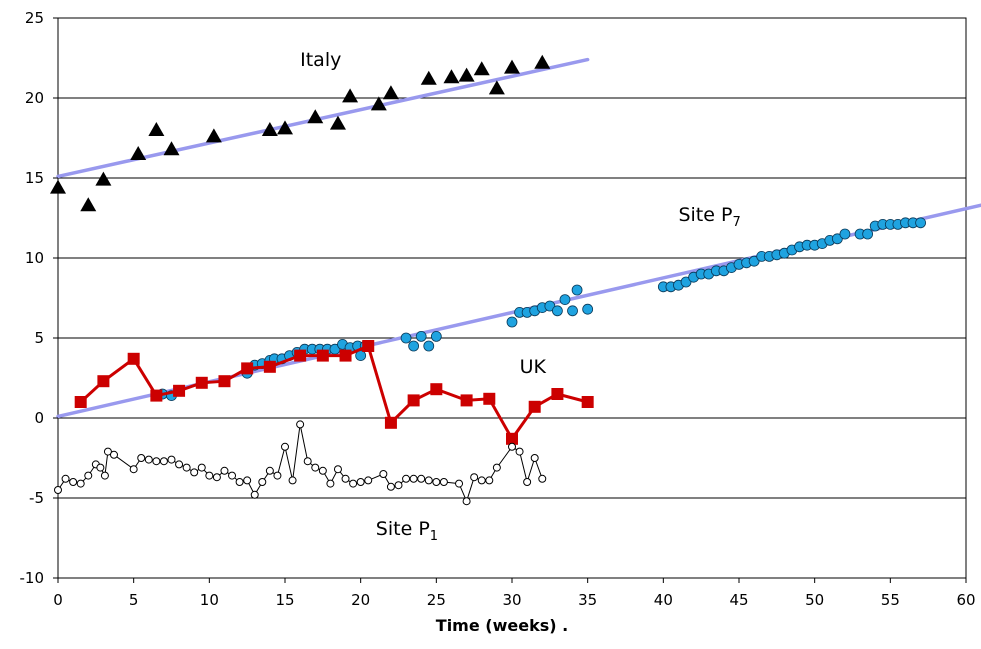 The height and width of the screenshot is (649, 981). Describe the element at coordinates (533, 367) in the screenshot. I see `series-label: UK` at that location.